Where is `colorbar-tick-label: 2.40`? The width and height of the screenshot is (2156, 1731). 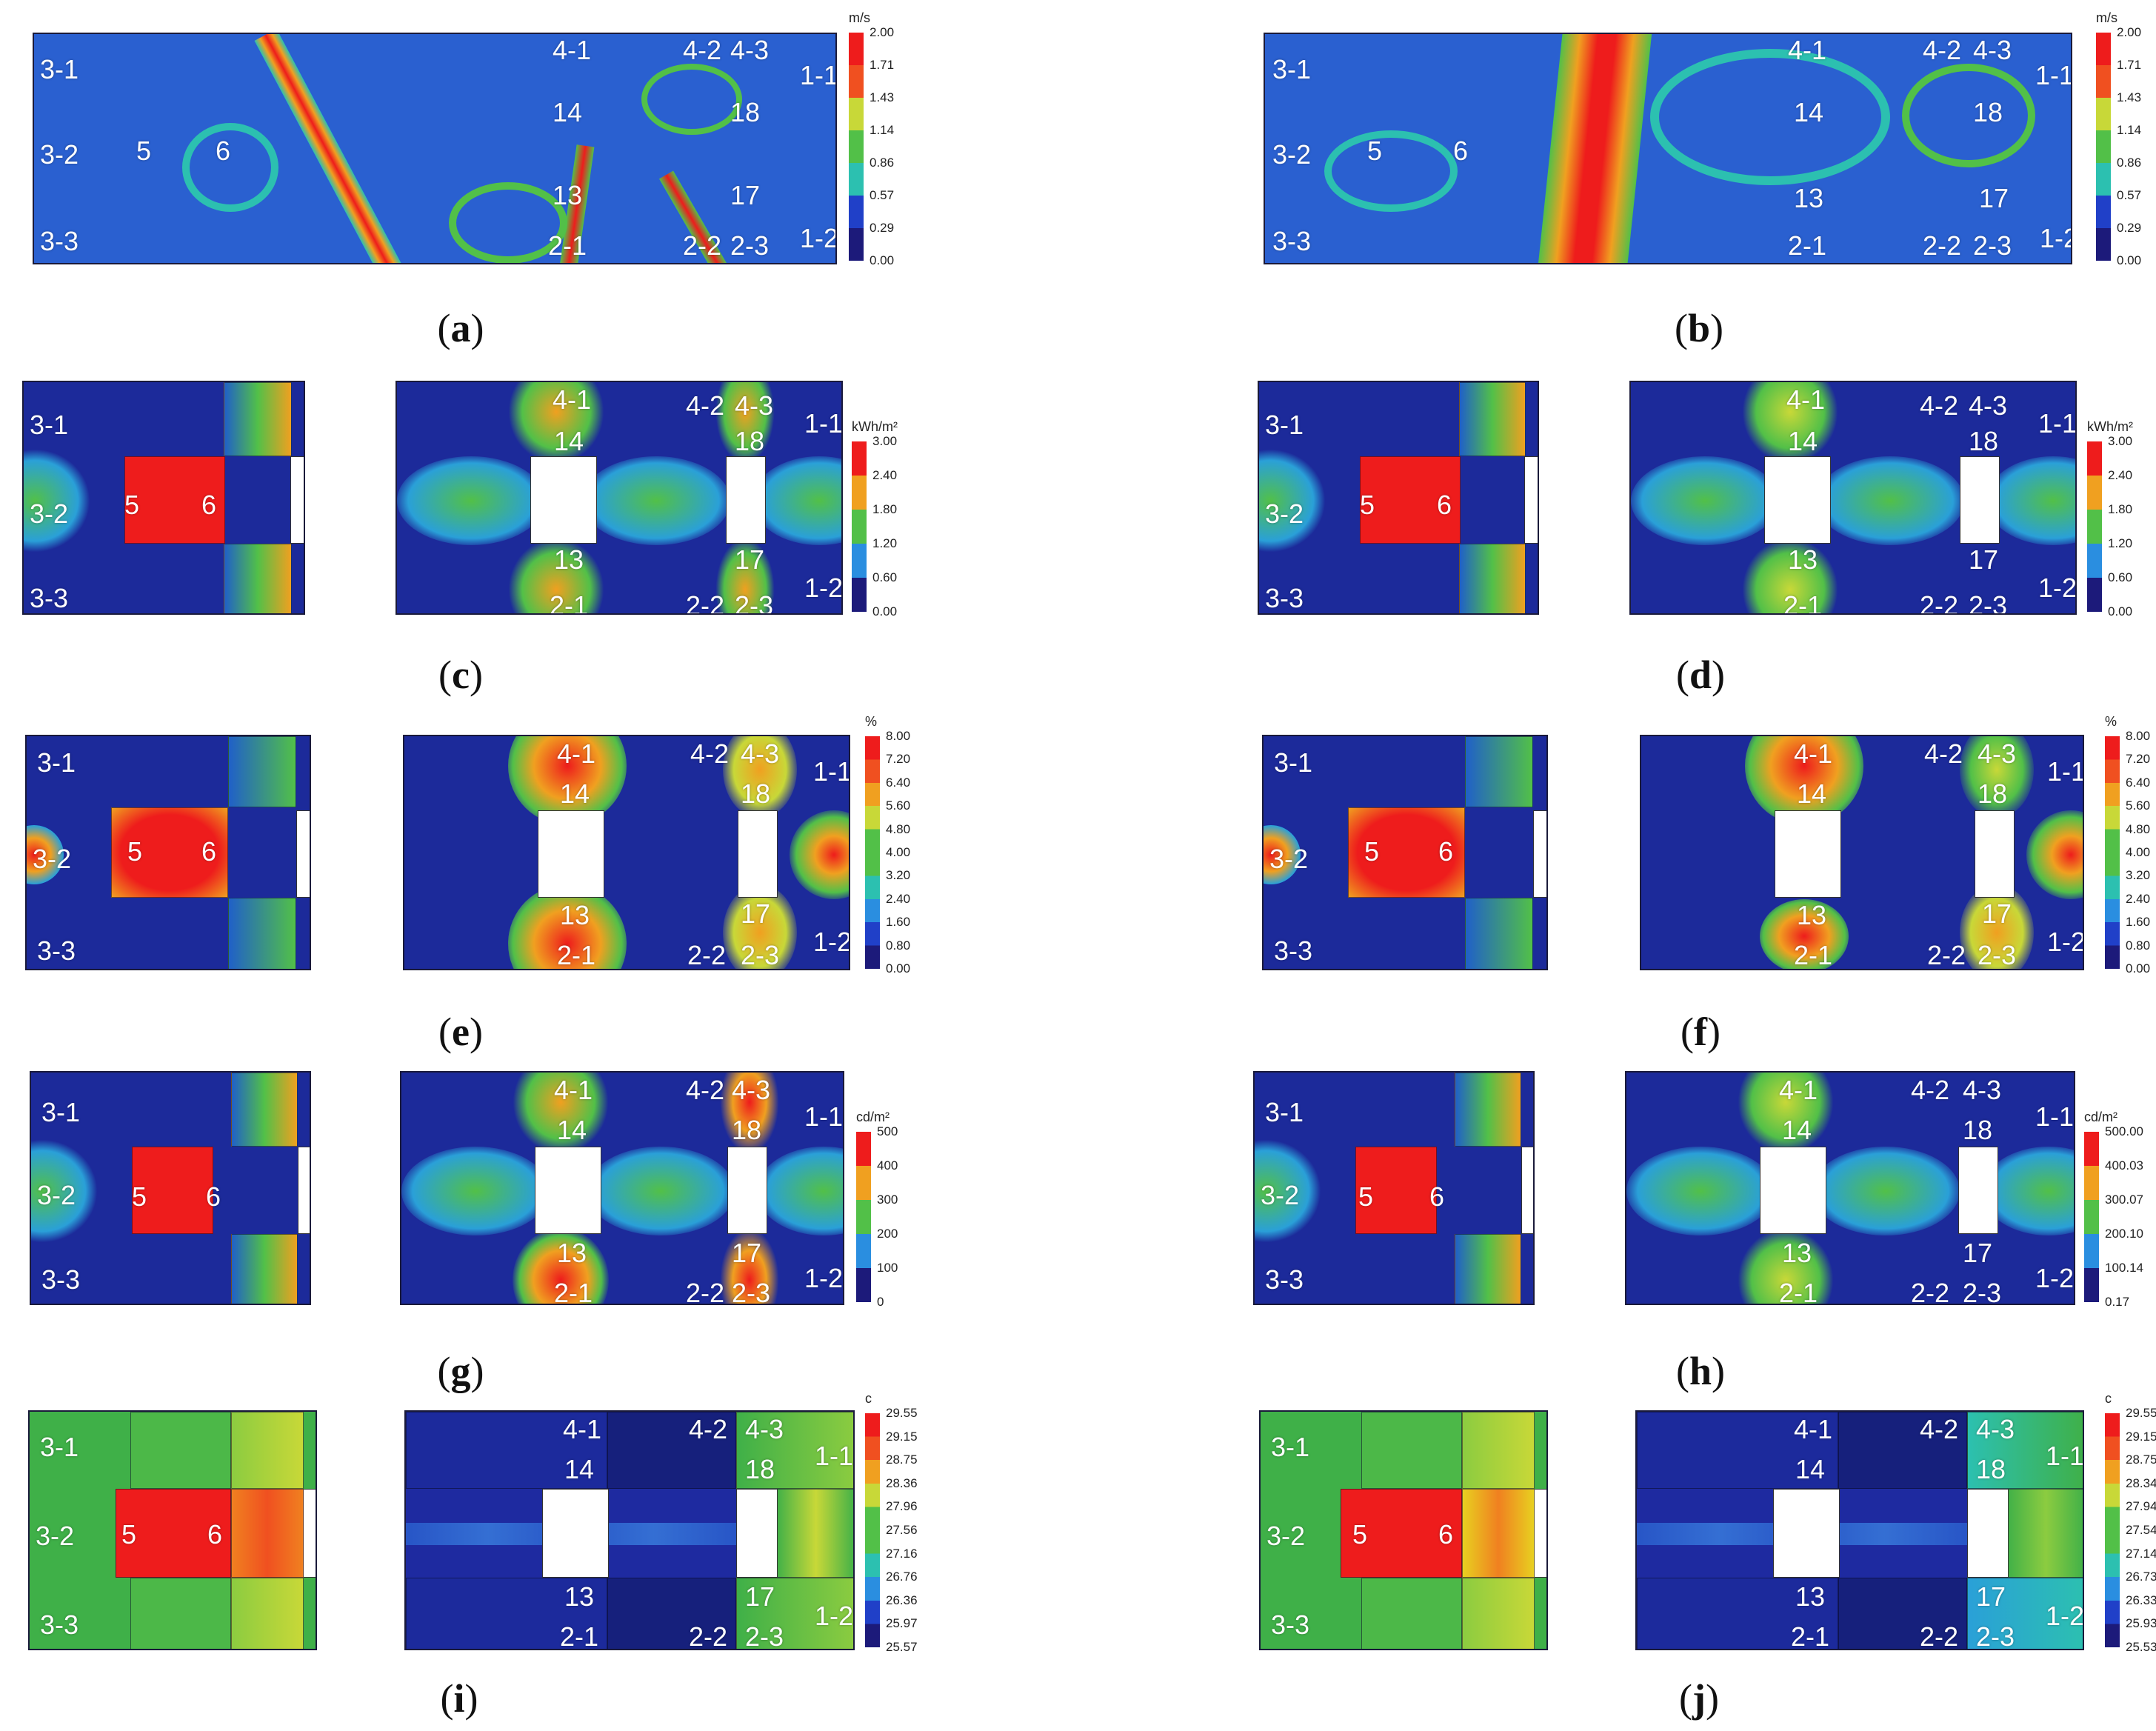 colorbar-tick-label: 2.40 is located at coordinates (2138, 898).